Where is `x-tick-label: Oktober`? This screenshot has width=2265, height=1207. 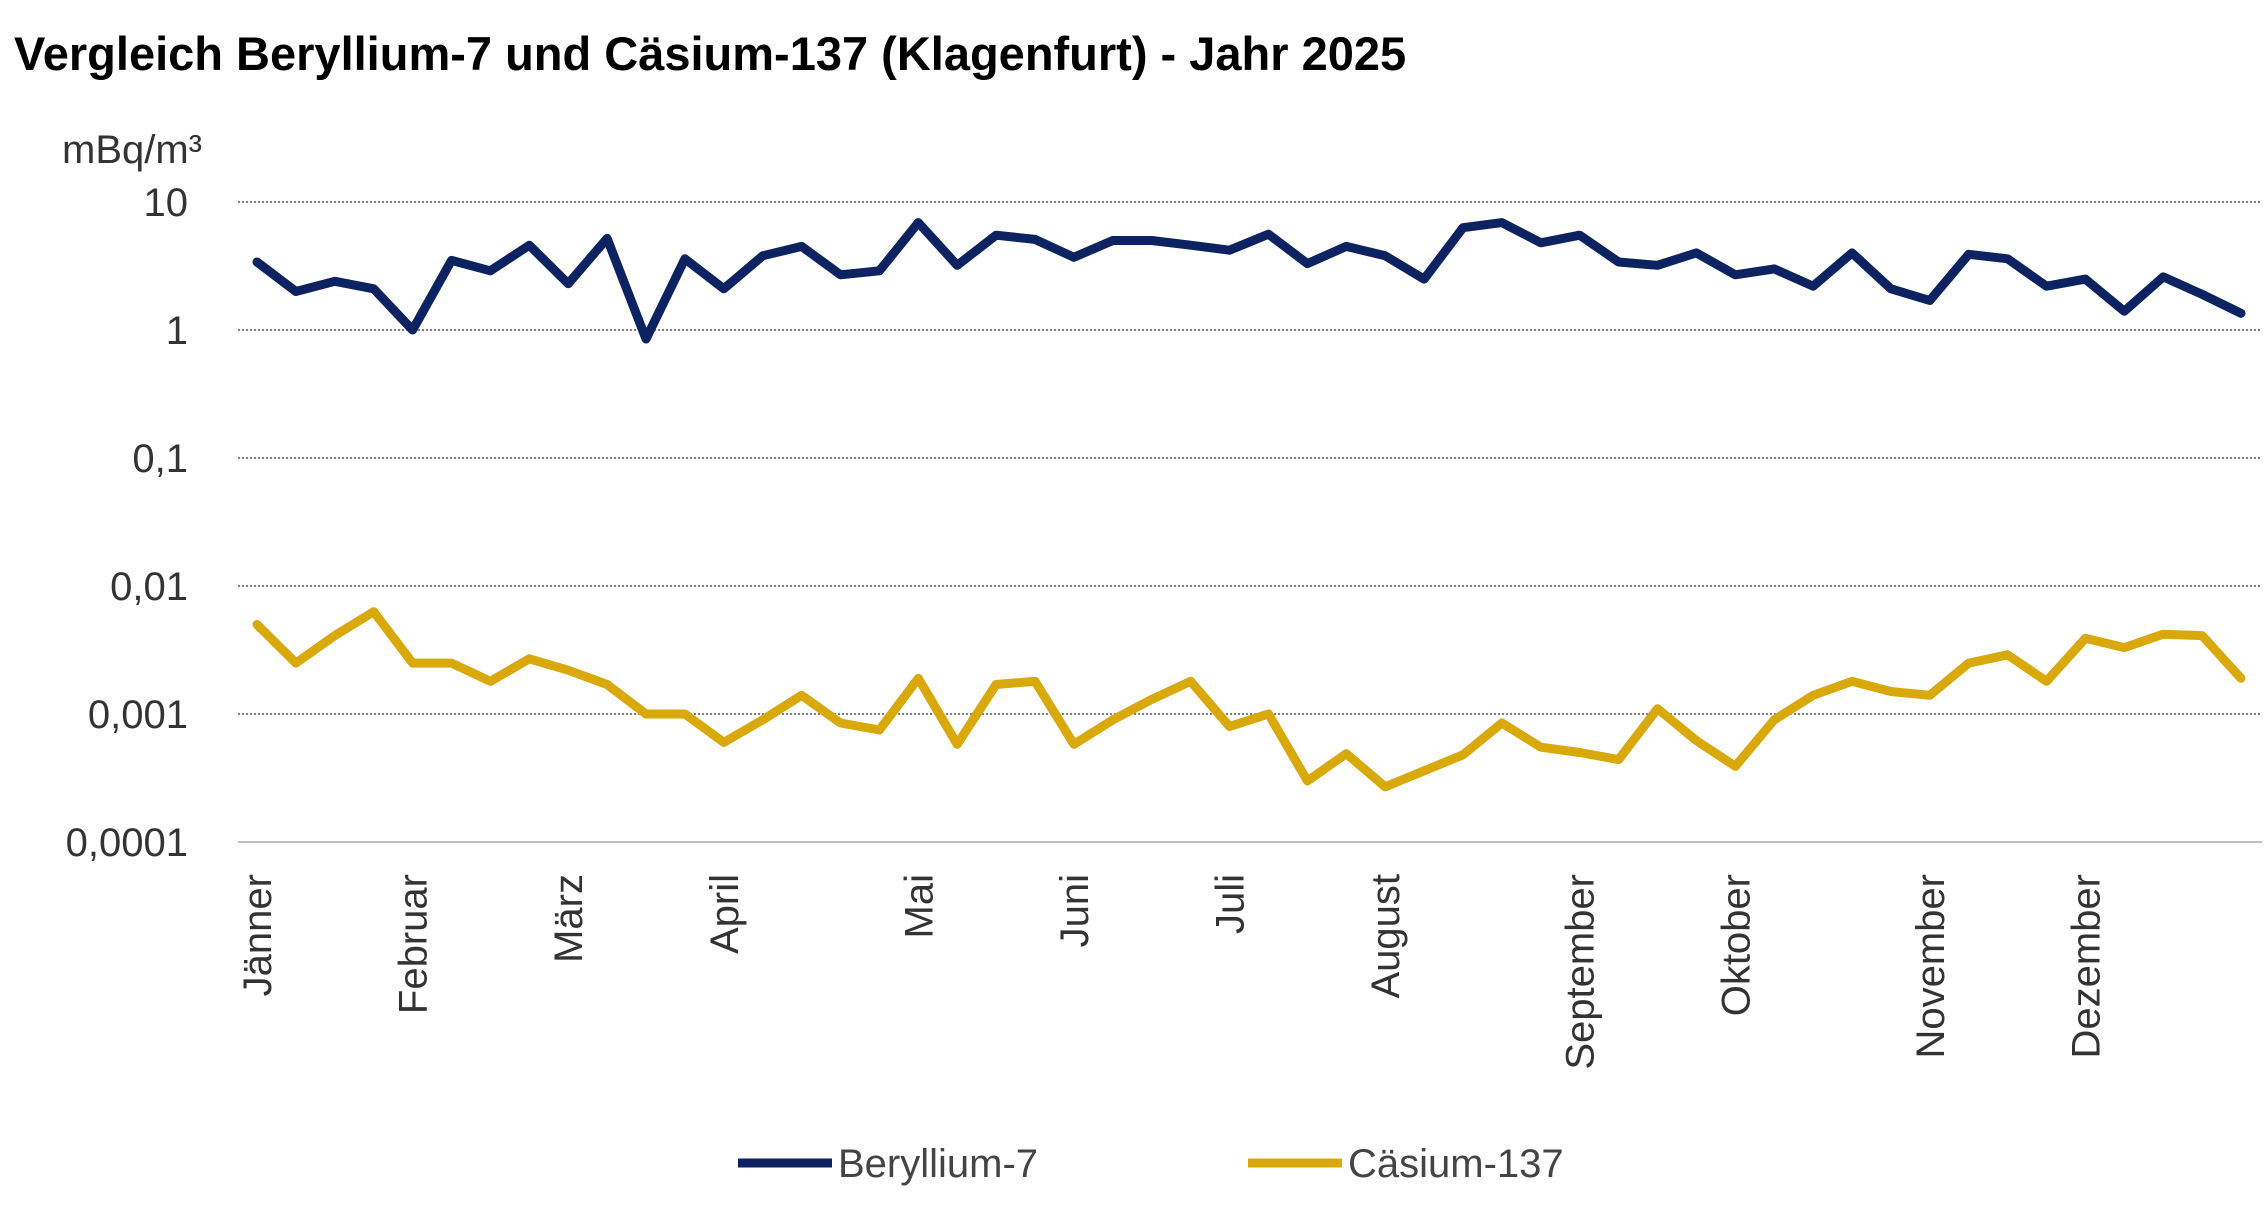 x-tick-label: Oktober is located at coordinates (1736, 945).